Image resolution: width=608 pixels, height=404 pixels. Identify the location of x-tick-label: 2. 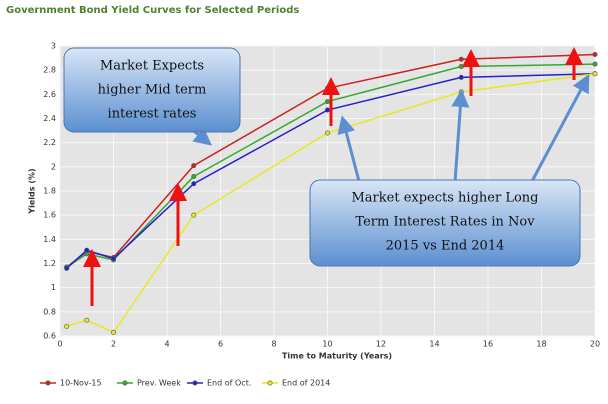
(113, 344).